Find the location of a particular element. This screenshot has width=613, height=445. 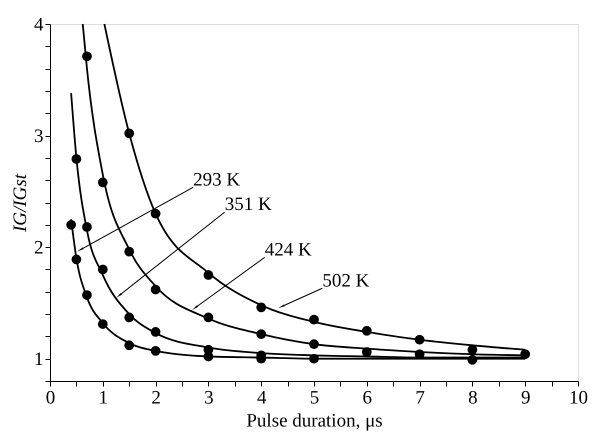

y-axis-title: IG/IGst is located at coordinates (20, 203).